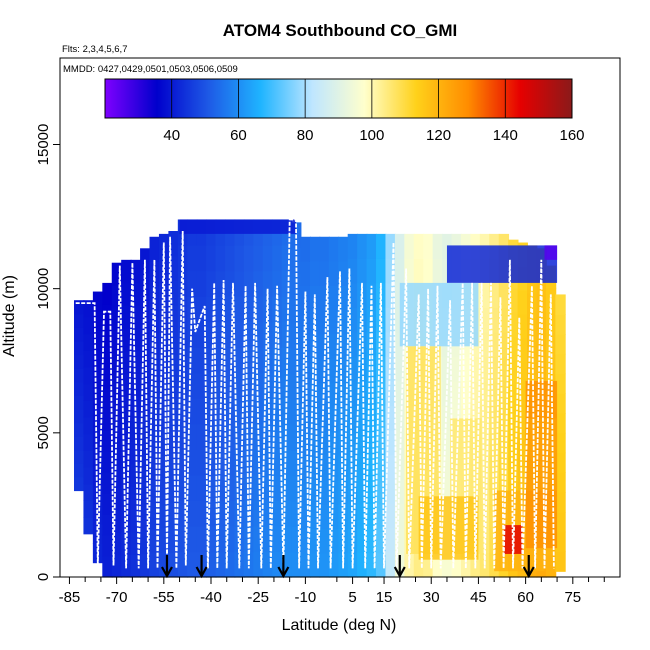 The image size is (650, 650). Describe the element at coordinates (340, 30) in the screenshot. I see `chart-title: ATOM4 Southbound CO_GMI` at that location.